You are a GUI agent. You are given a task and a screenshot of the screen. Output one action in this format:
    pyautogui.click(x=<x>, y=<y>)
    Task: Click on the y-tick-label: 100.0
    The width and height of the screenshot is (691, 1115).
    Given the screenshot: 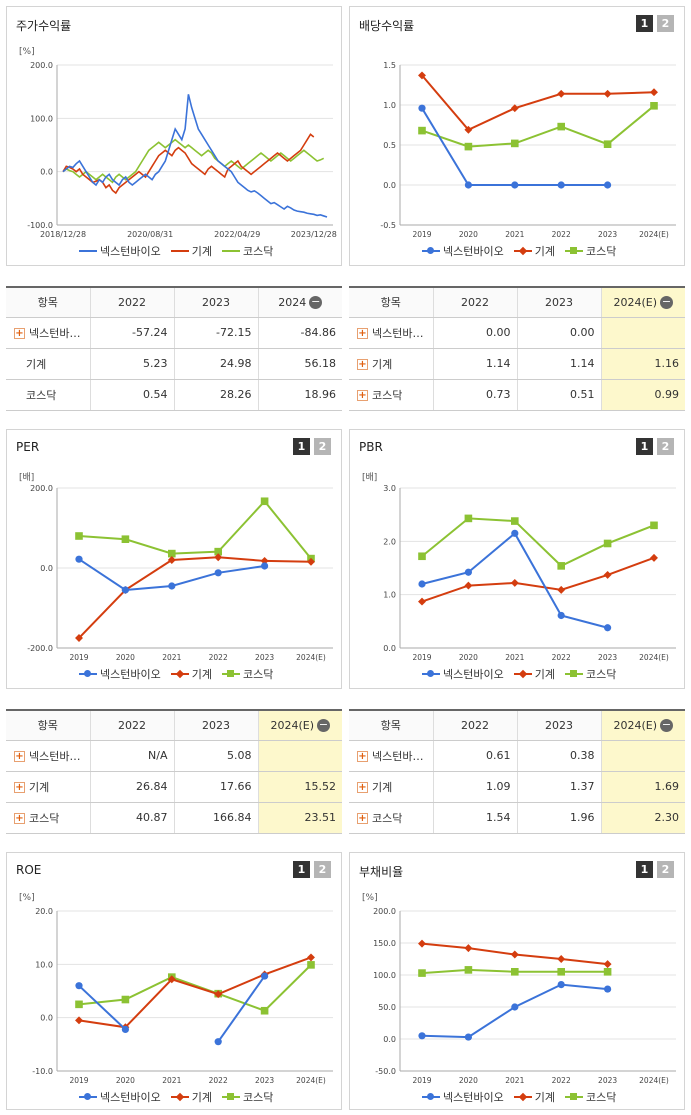 What is the action you would take?
    pyautogui.click(x=41, y=118)
    